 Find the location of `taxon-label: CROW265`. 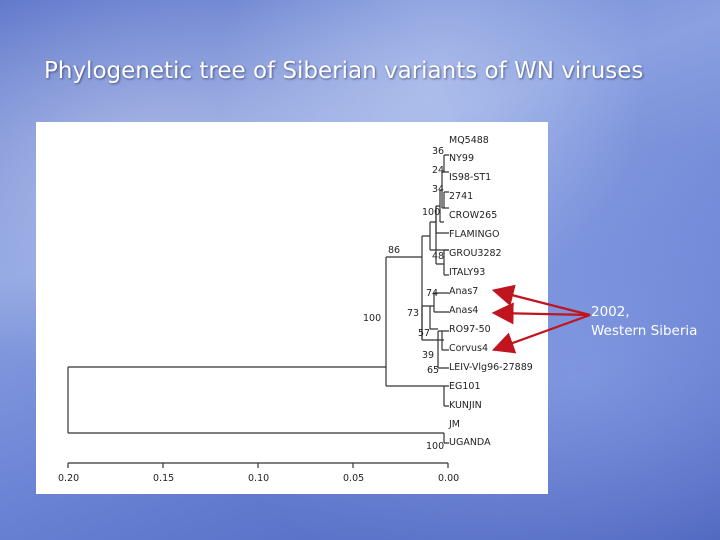

taxon-label: CROW265 is located at coordinates (473, 215).